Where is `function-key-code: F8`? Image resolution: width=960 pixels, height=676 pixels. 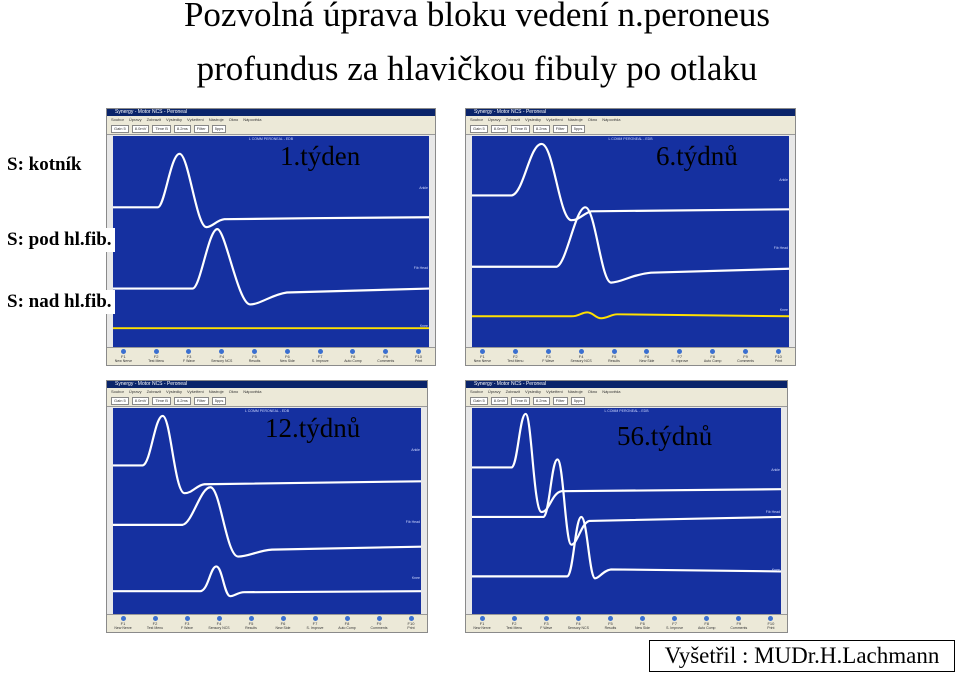 function-key-code: F8 is located at coordinates (347, 623).